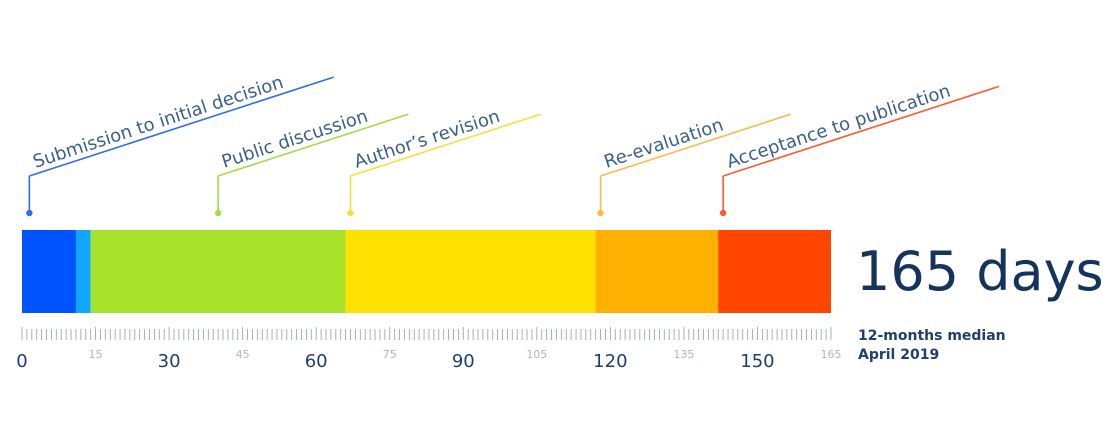  Describe the element at coordinates (838, 126) in the screenshot. I see `phase-label-4: Acceptance to publication` at that location.